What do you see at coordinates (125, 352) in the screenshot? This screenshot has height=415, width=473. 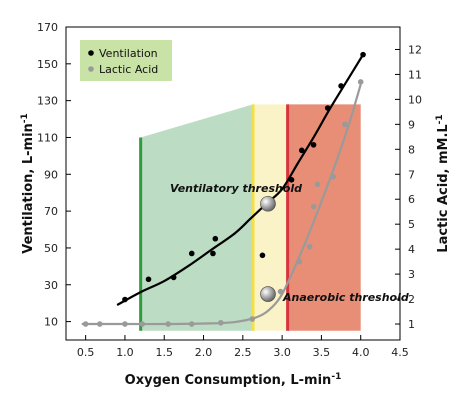 I see `x-tick-label: 1.0` at bounding box center [125, 352].